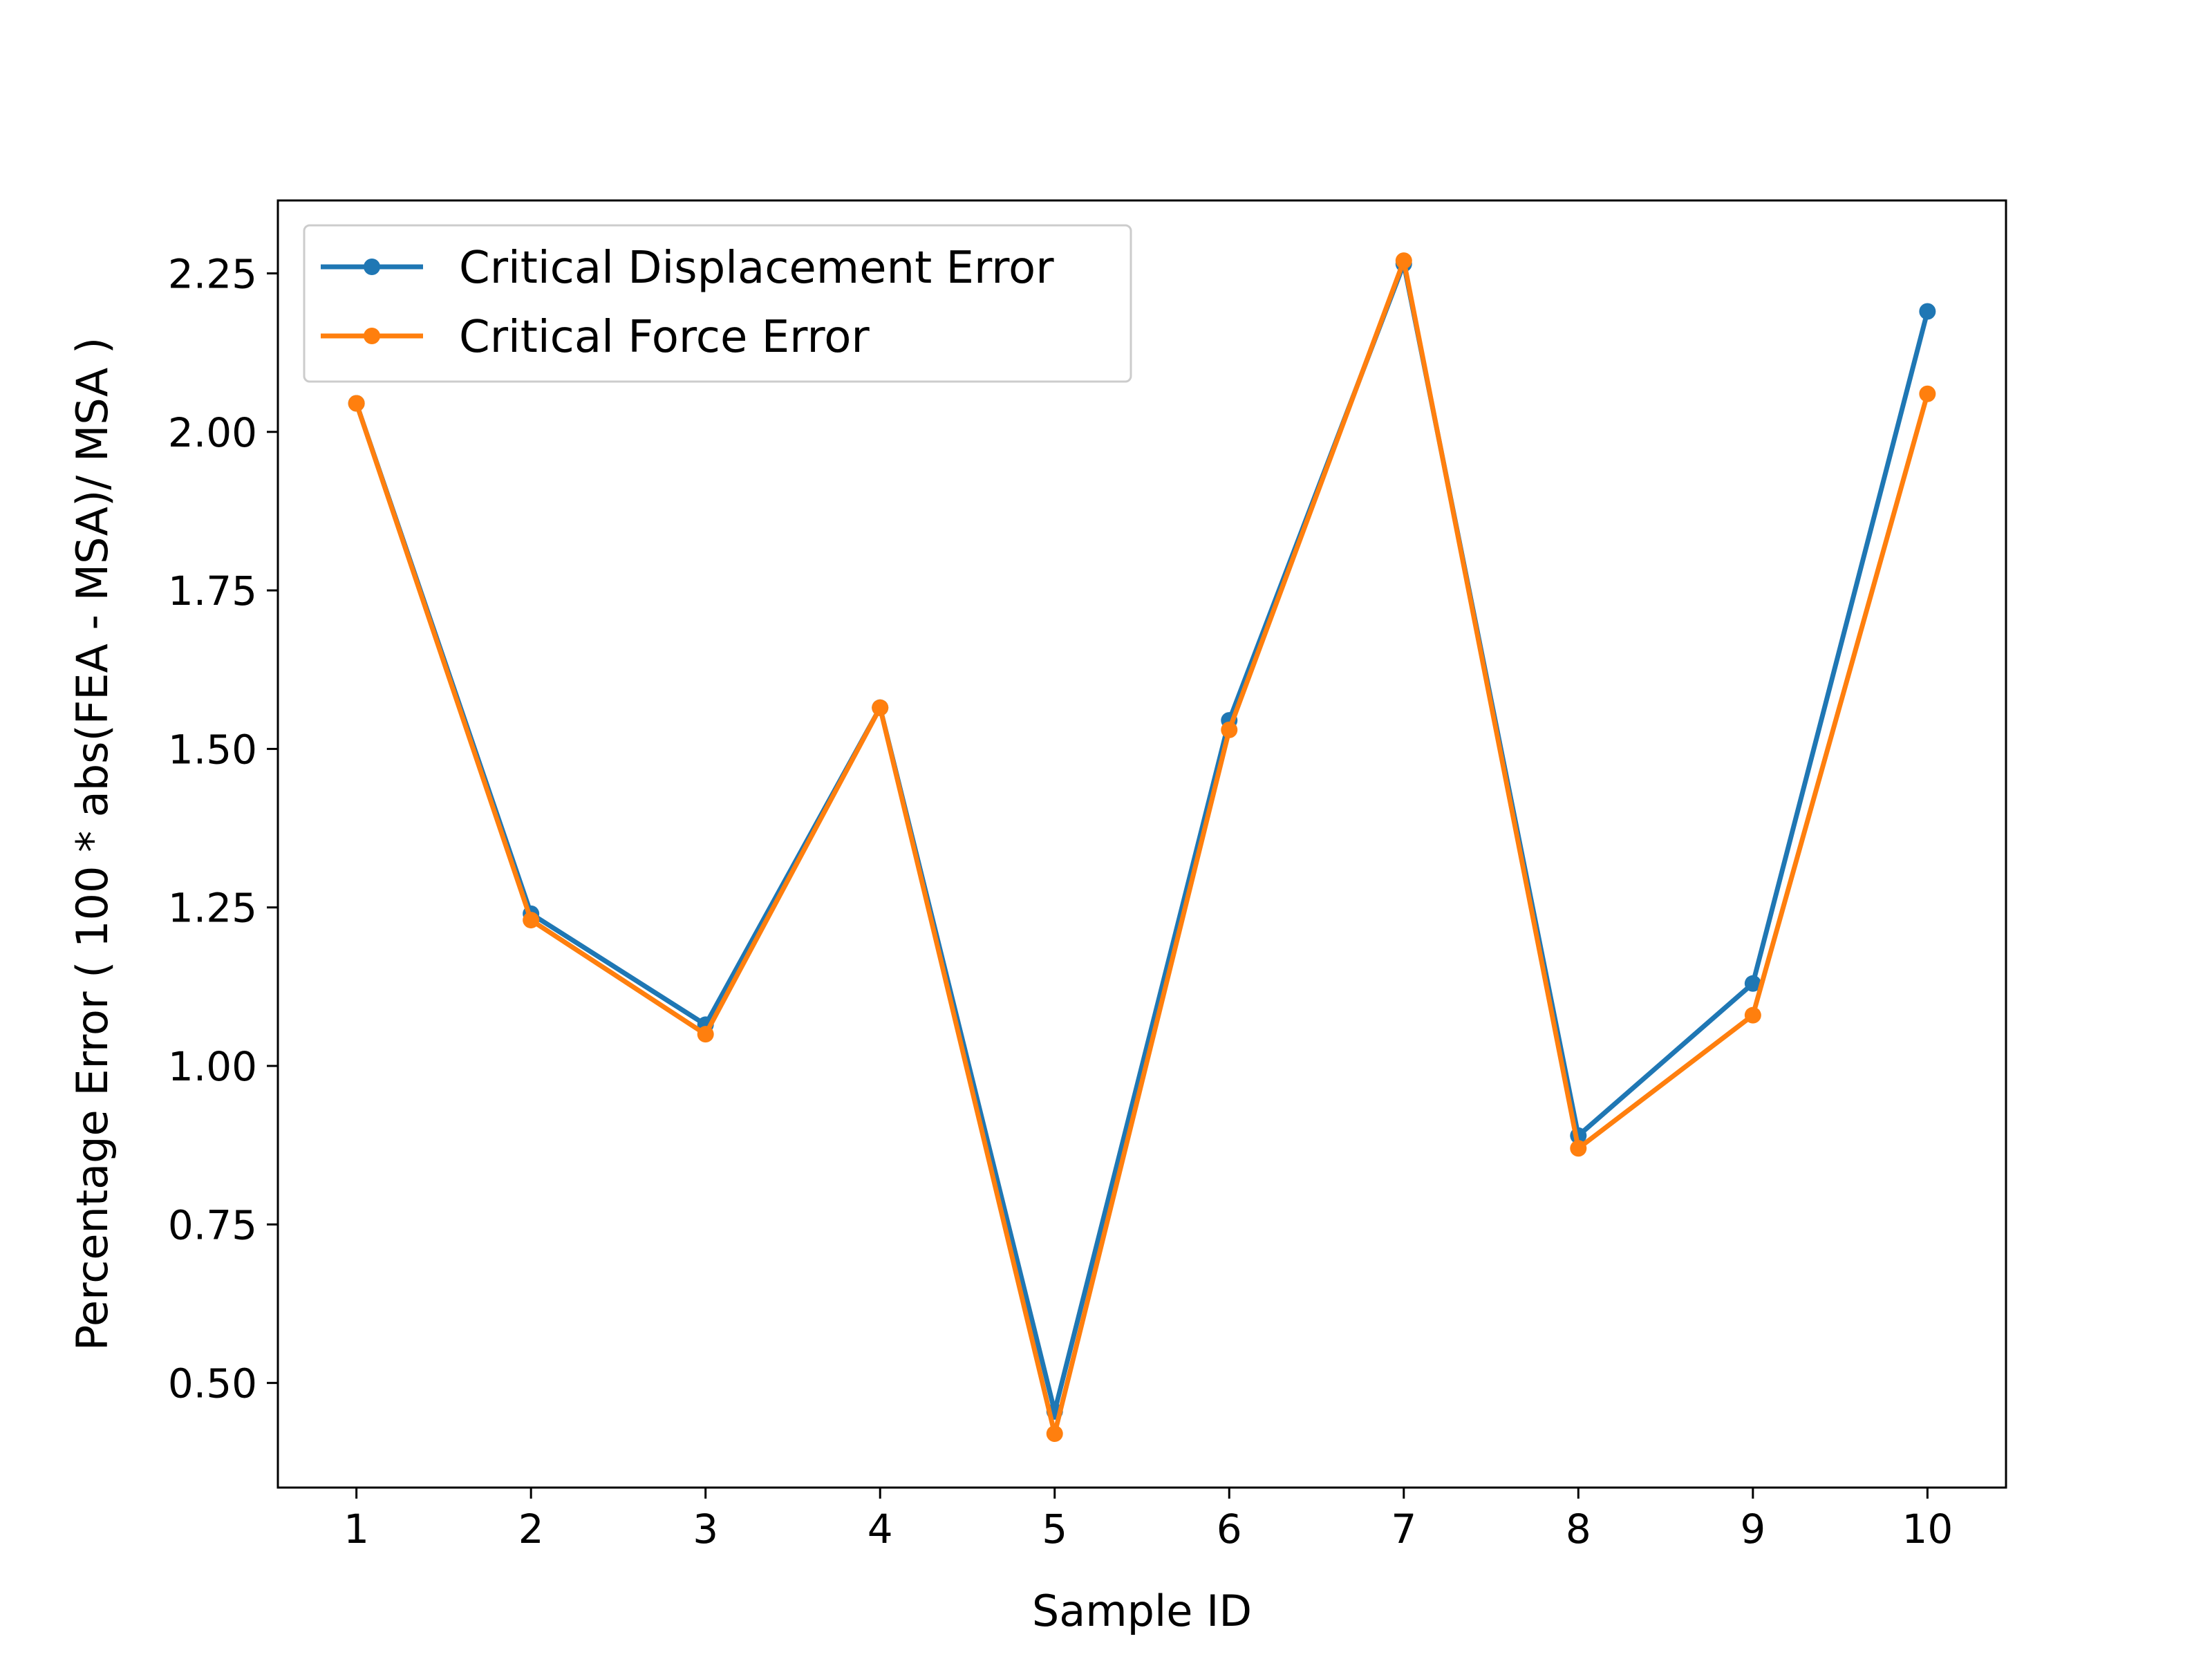 The image size is (2212, 1659). What do you see at coordinates (1578, 1530) in the screenshot?
I see `x-tick-label: 8` at bounding box center [1578, 1530].